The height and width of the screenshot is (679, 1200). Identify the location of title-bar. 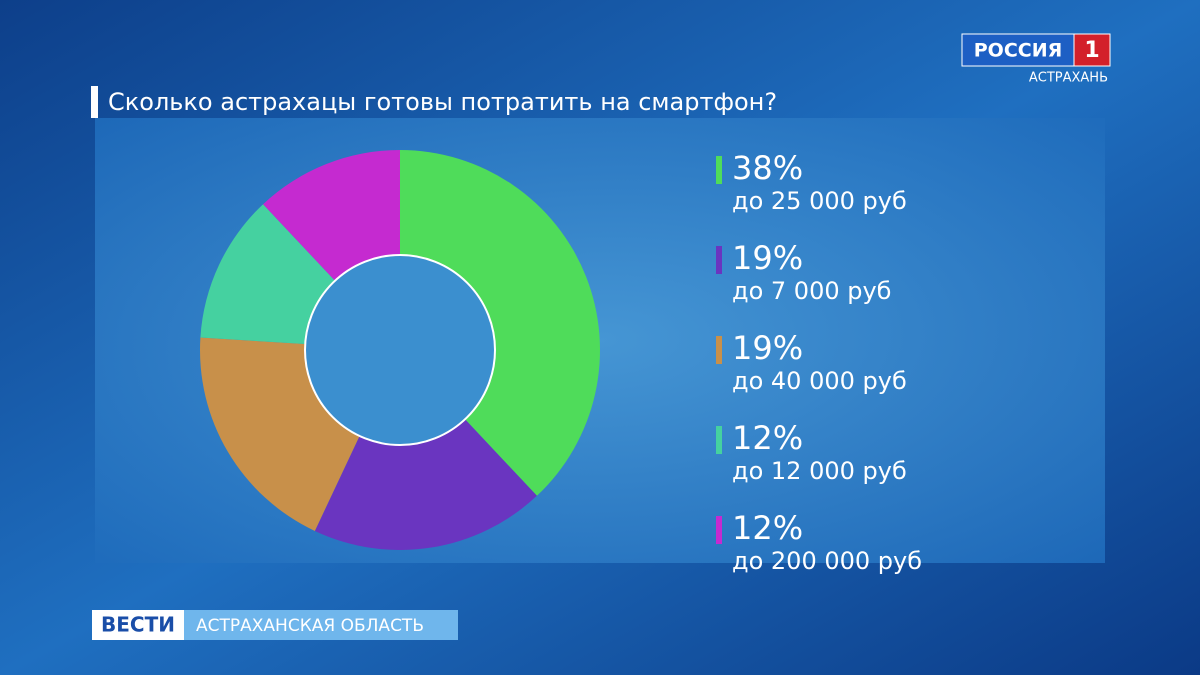
(94, 102).